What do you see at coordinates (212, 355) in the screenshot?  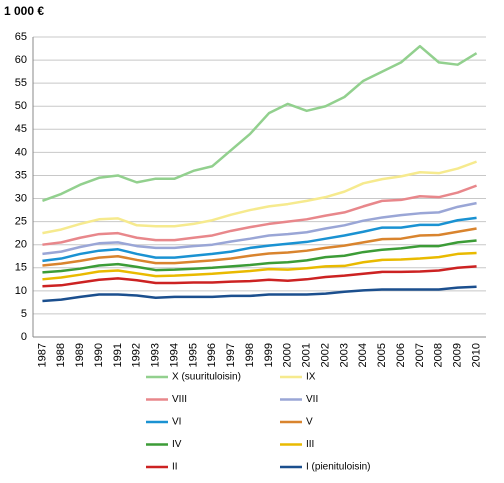 I see `x-tick-label: 1996` at bounding box center [212, 355].